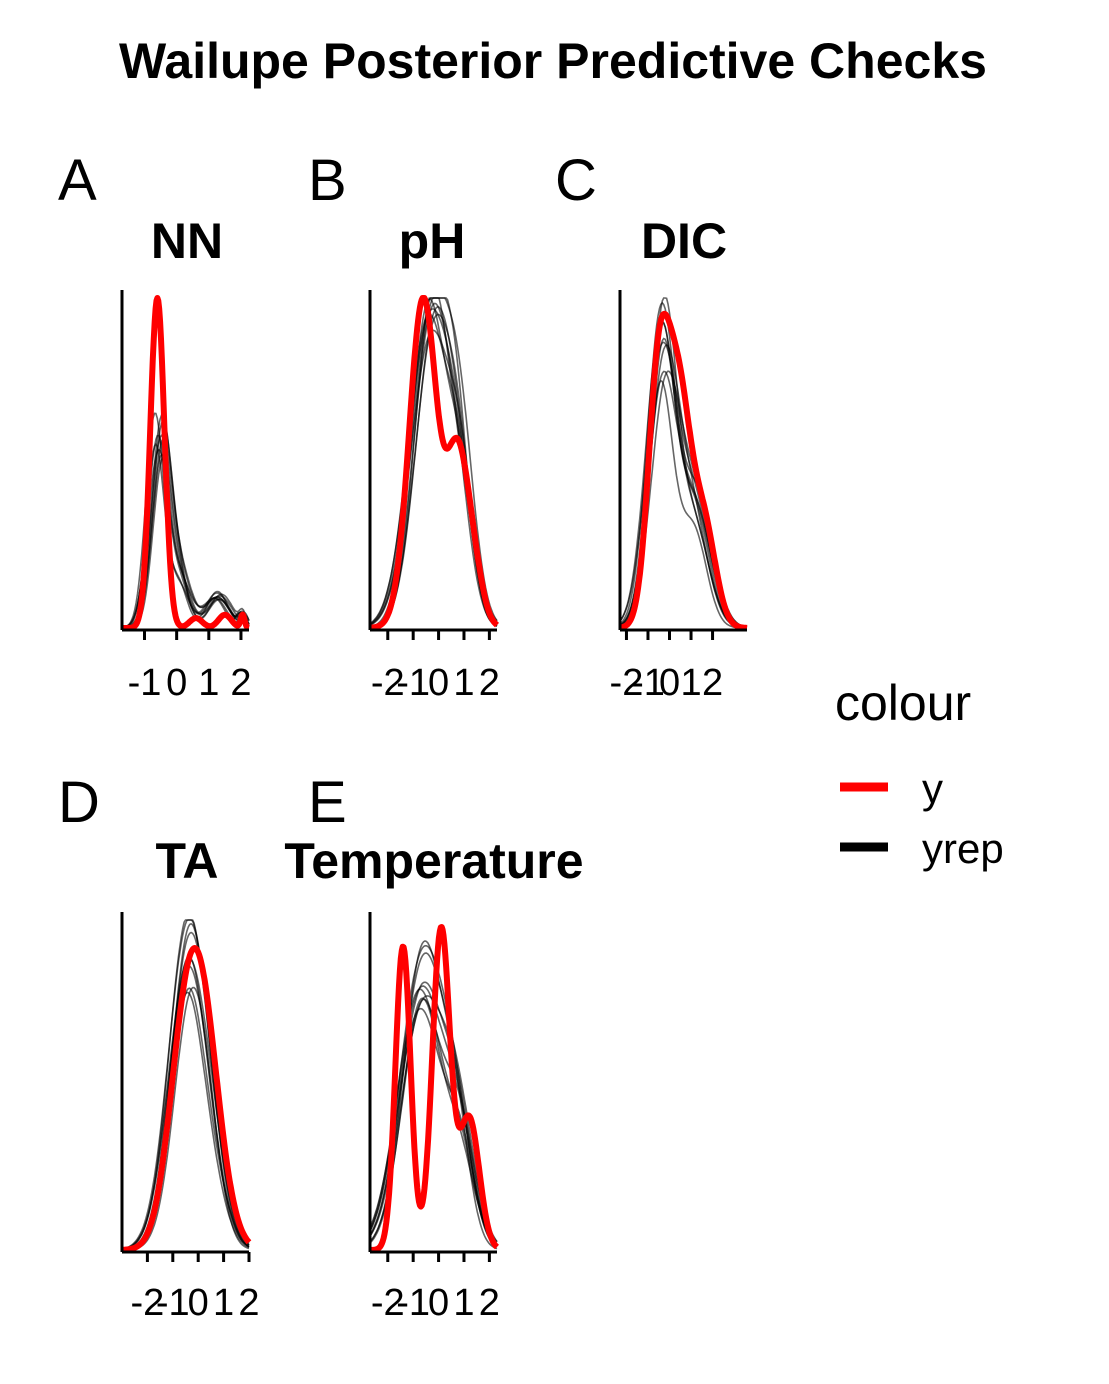 Image resolution: width=1109 pixels, height=1384 pixels. I want to click on legend: colour y yrep, so click(919, 773).